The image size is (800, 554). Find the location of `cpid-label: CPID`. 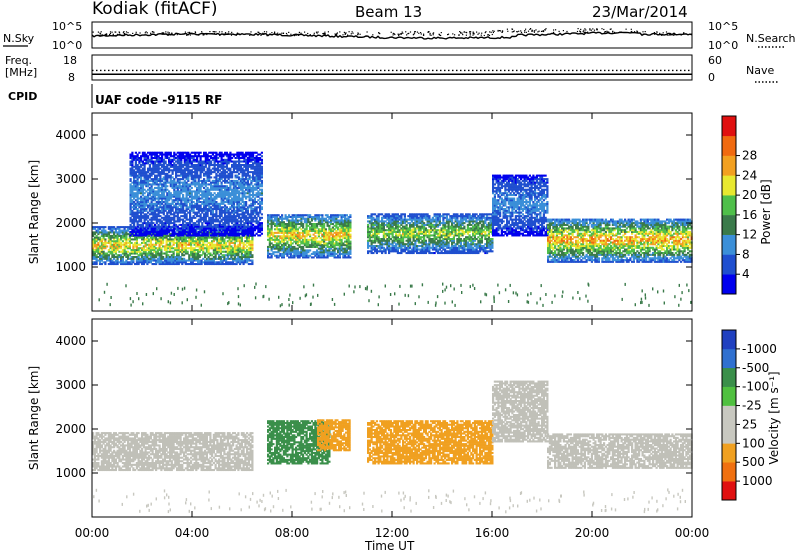

cpid-label: CPID is located at coordinates (22, 96).